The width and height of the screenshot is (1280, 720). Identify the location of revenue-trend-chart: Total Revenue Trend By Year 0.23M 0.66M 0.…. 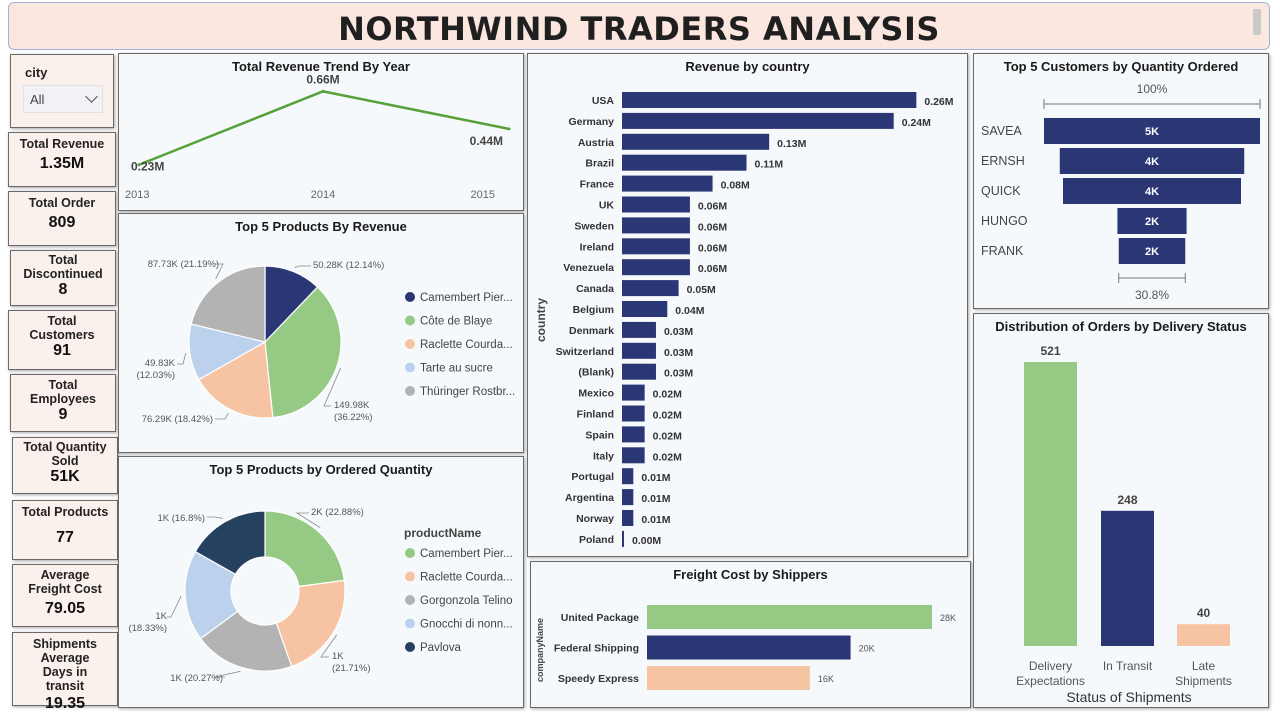
(321, 132).